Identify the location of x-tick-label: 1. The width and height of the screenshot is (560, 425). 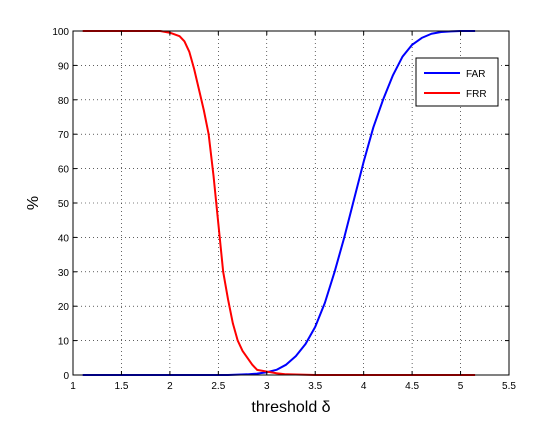
(73, 386).